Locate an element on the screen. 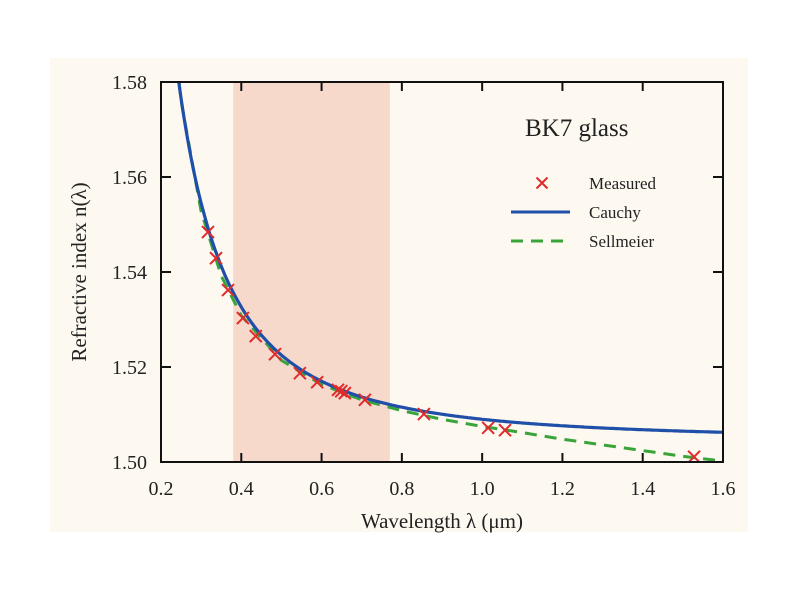  legend: Measured Cauchy Sellmeier is located at coordinates (584, 212).